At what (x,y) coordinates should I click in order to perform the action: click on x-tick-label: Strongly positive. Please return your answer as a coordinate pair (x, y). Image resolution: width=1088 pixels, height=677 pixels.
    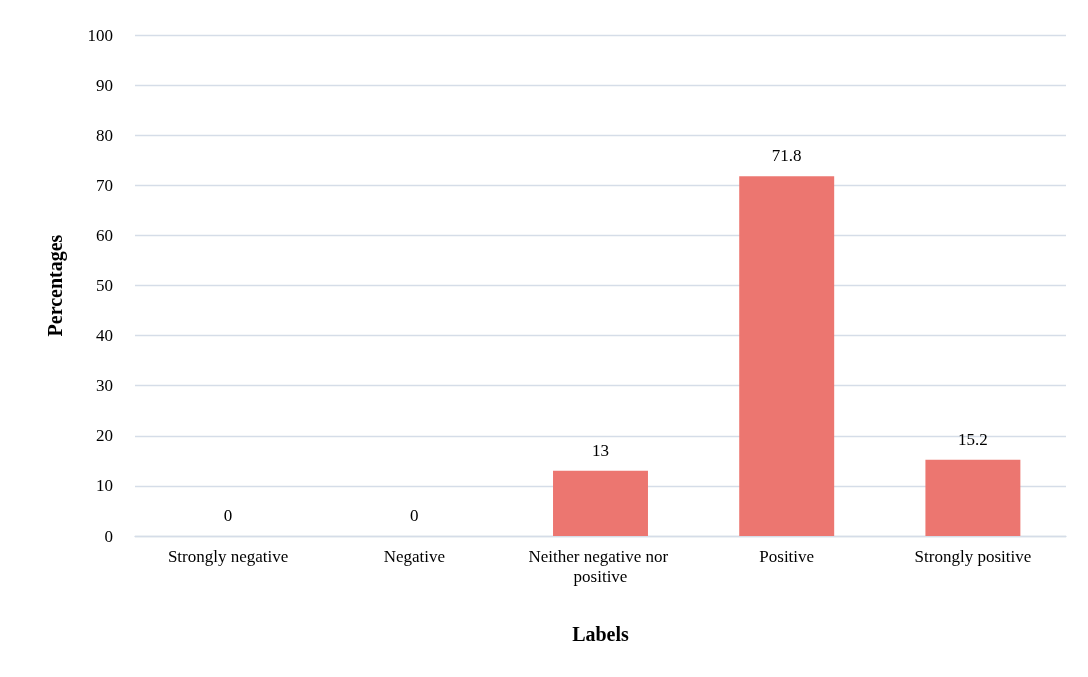
    Looking at the image, I should click on (973, 556).